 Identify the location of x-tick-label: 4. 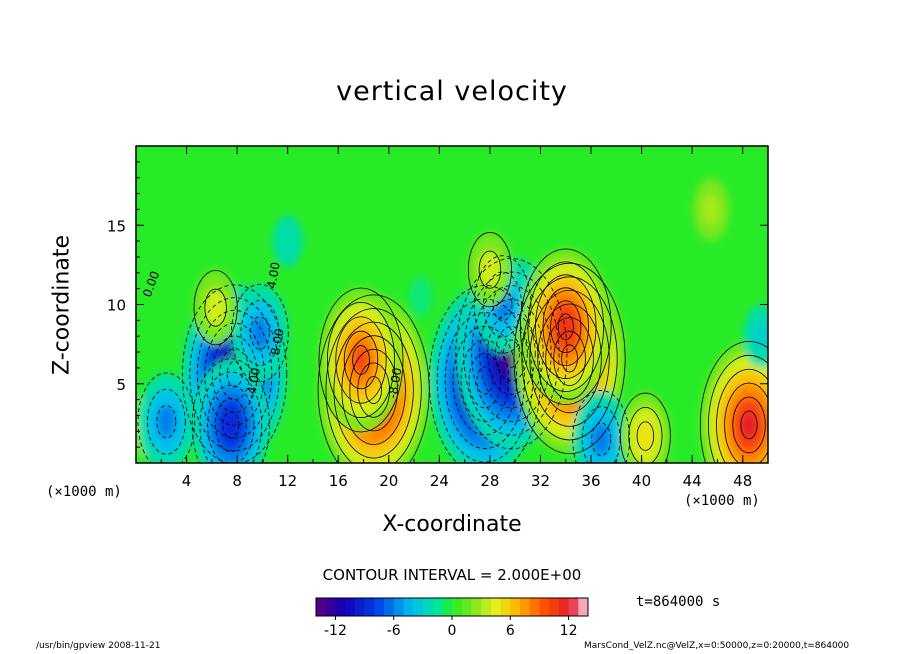
(187, 481).